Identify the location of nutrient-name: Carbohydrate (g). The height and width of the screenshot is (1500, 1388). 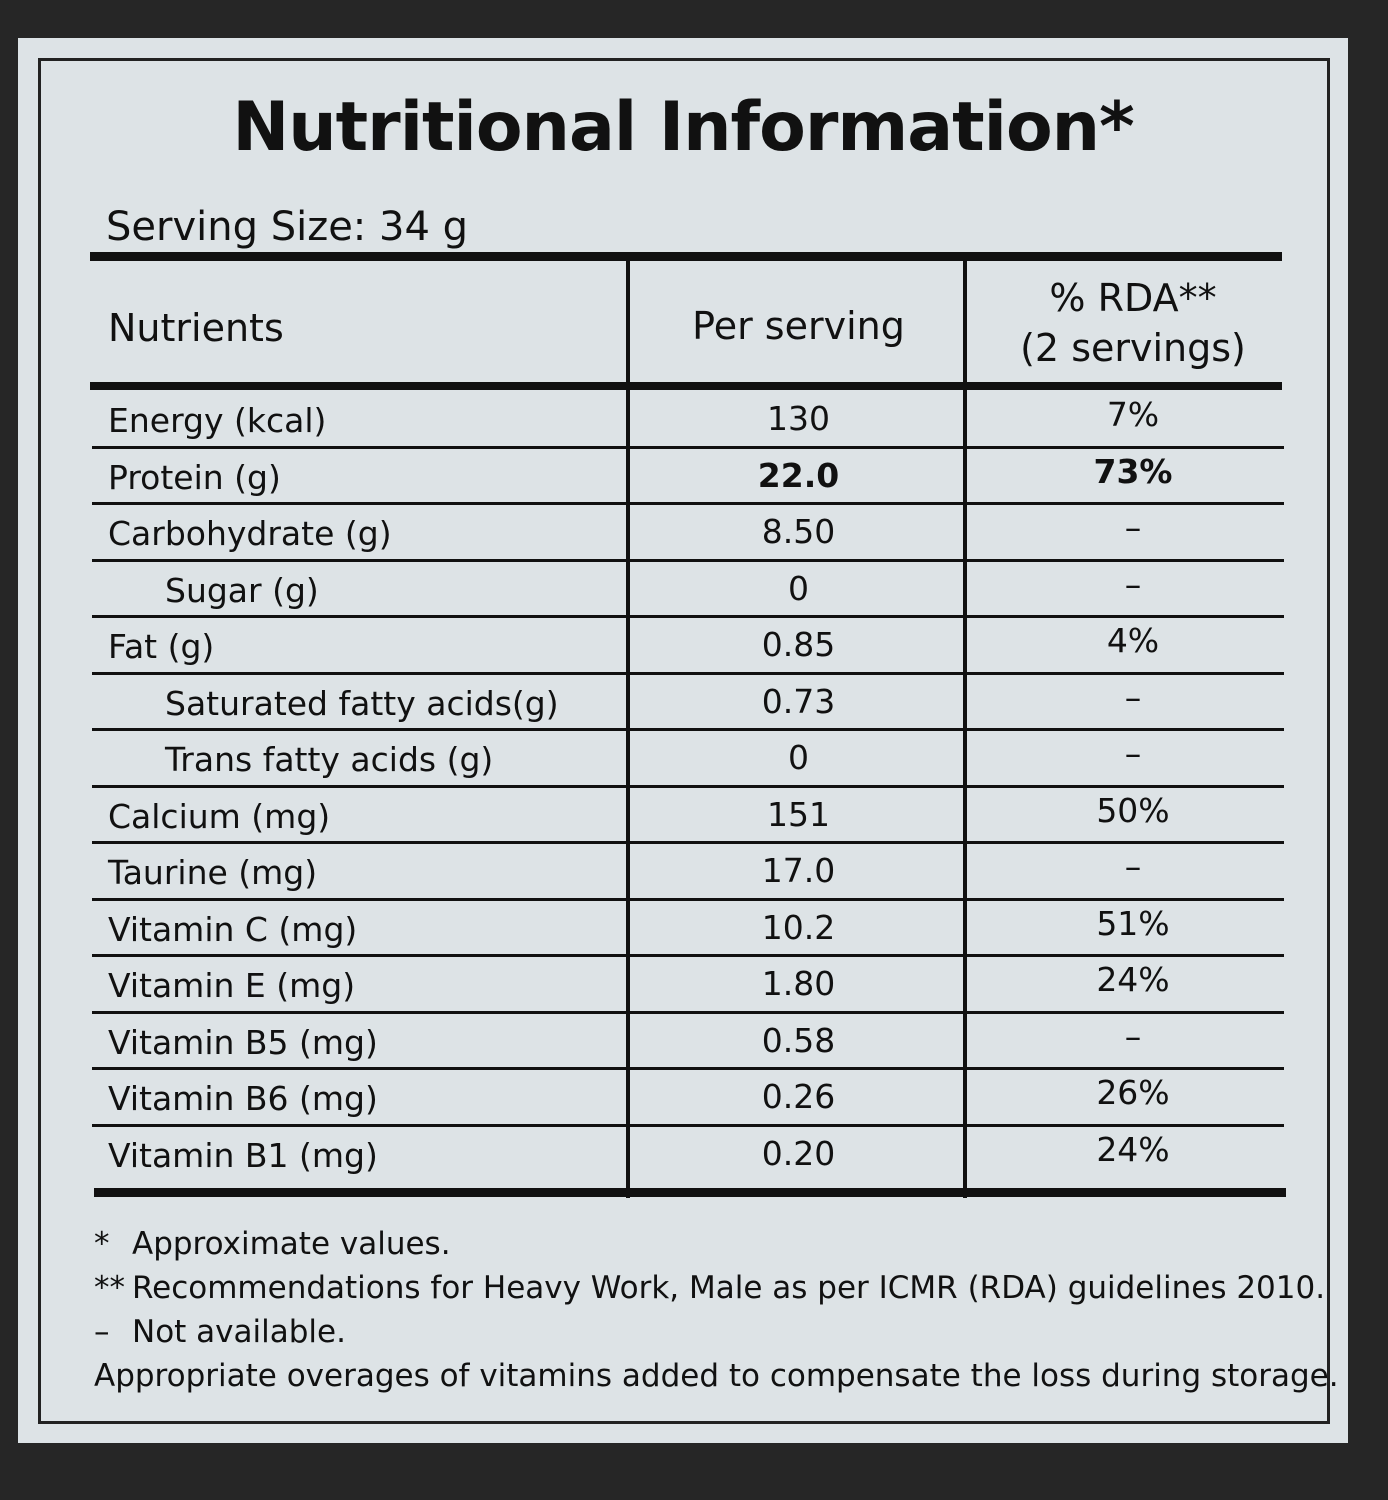
(250, 533).